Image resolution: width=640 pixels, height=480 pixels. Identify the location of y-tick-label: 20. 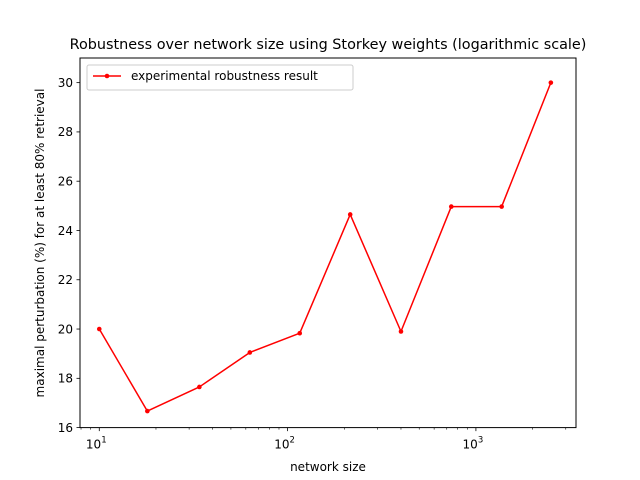
(65, 329).